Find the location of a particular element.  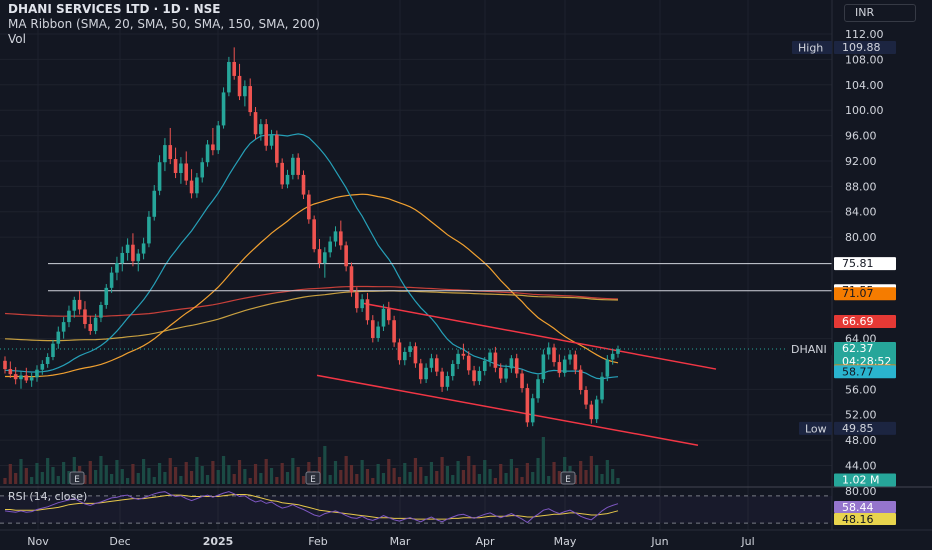

price-caption-low-text: Low is located at coordinates (816, 428).